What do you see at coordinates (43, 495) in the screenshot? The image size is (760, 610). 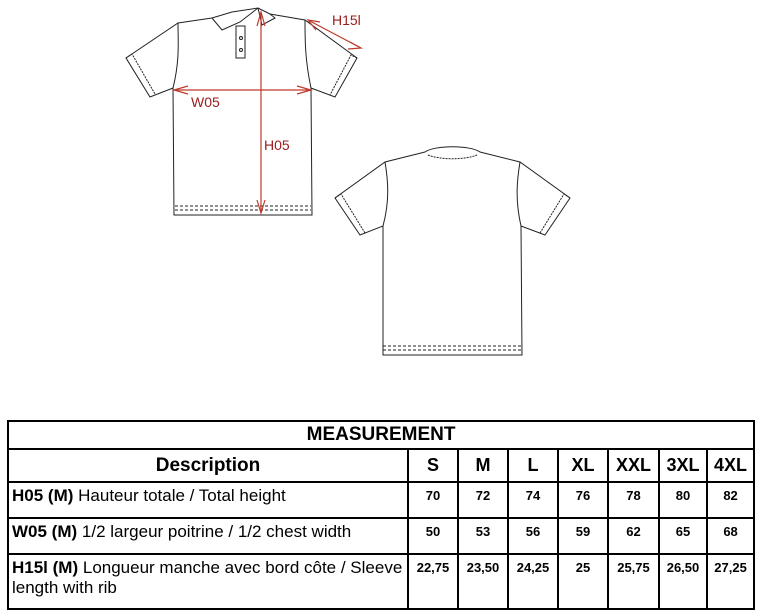 I see `row-code: H05 (M)` at bounding box center [43, 495].